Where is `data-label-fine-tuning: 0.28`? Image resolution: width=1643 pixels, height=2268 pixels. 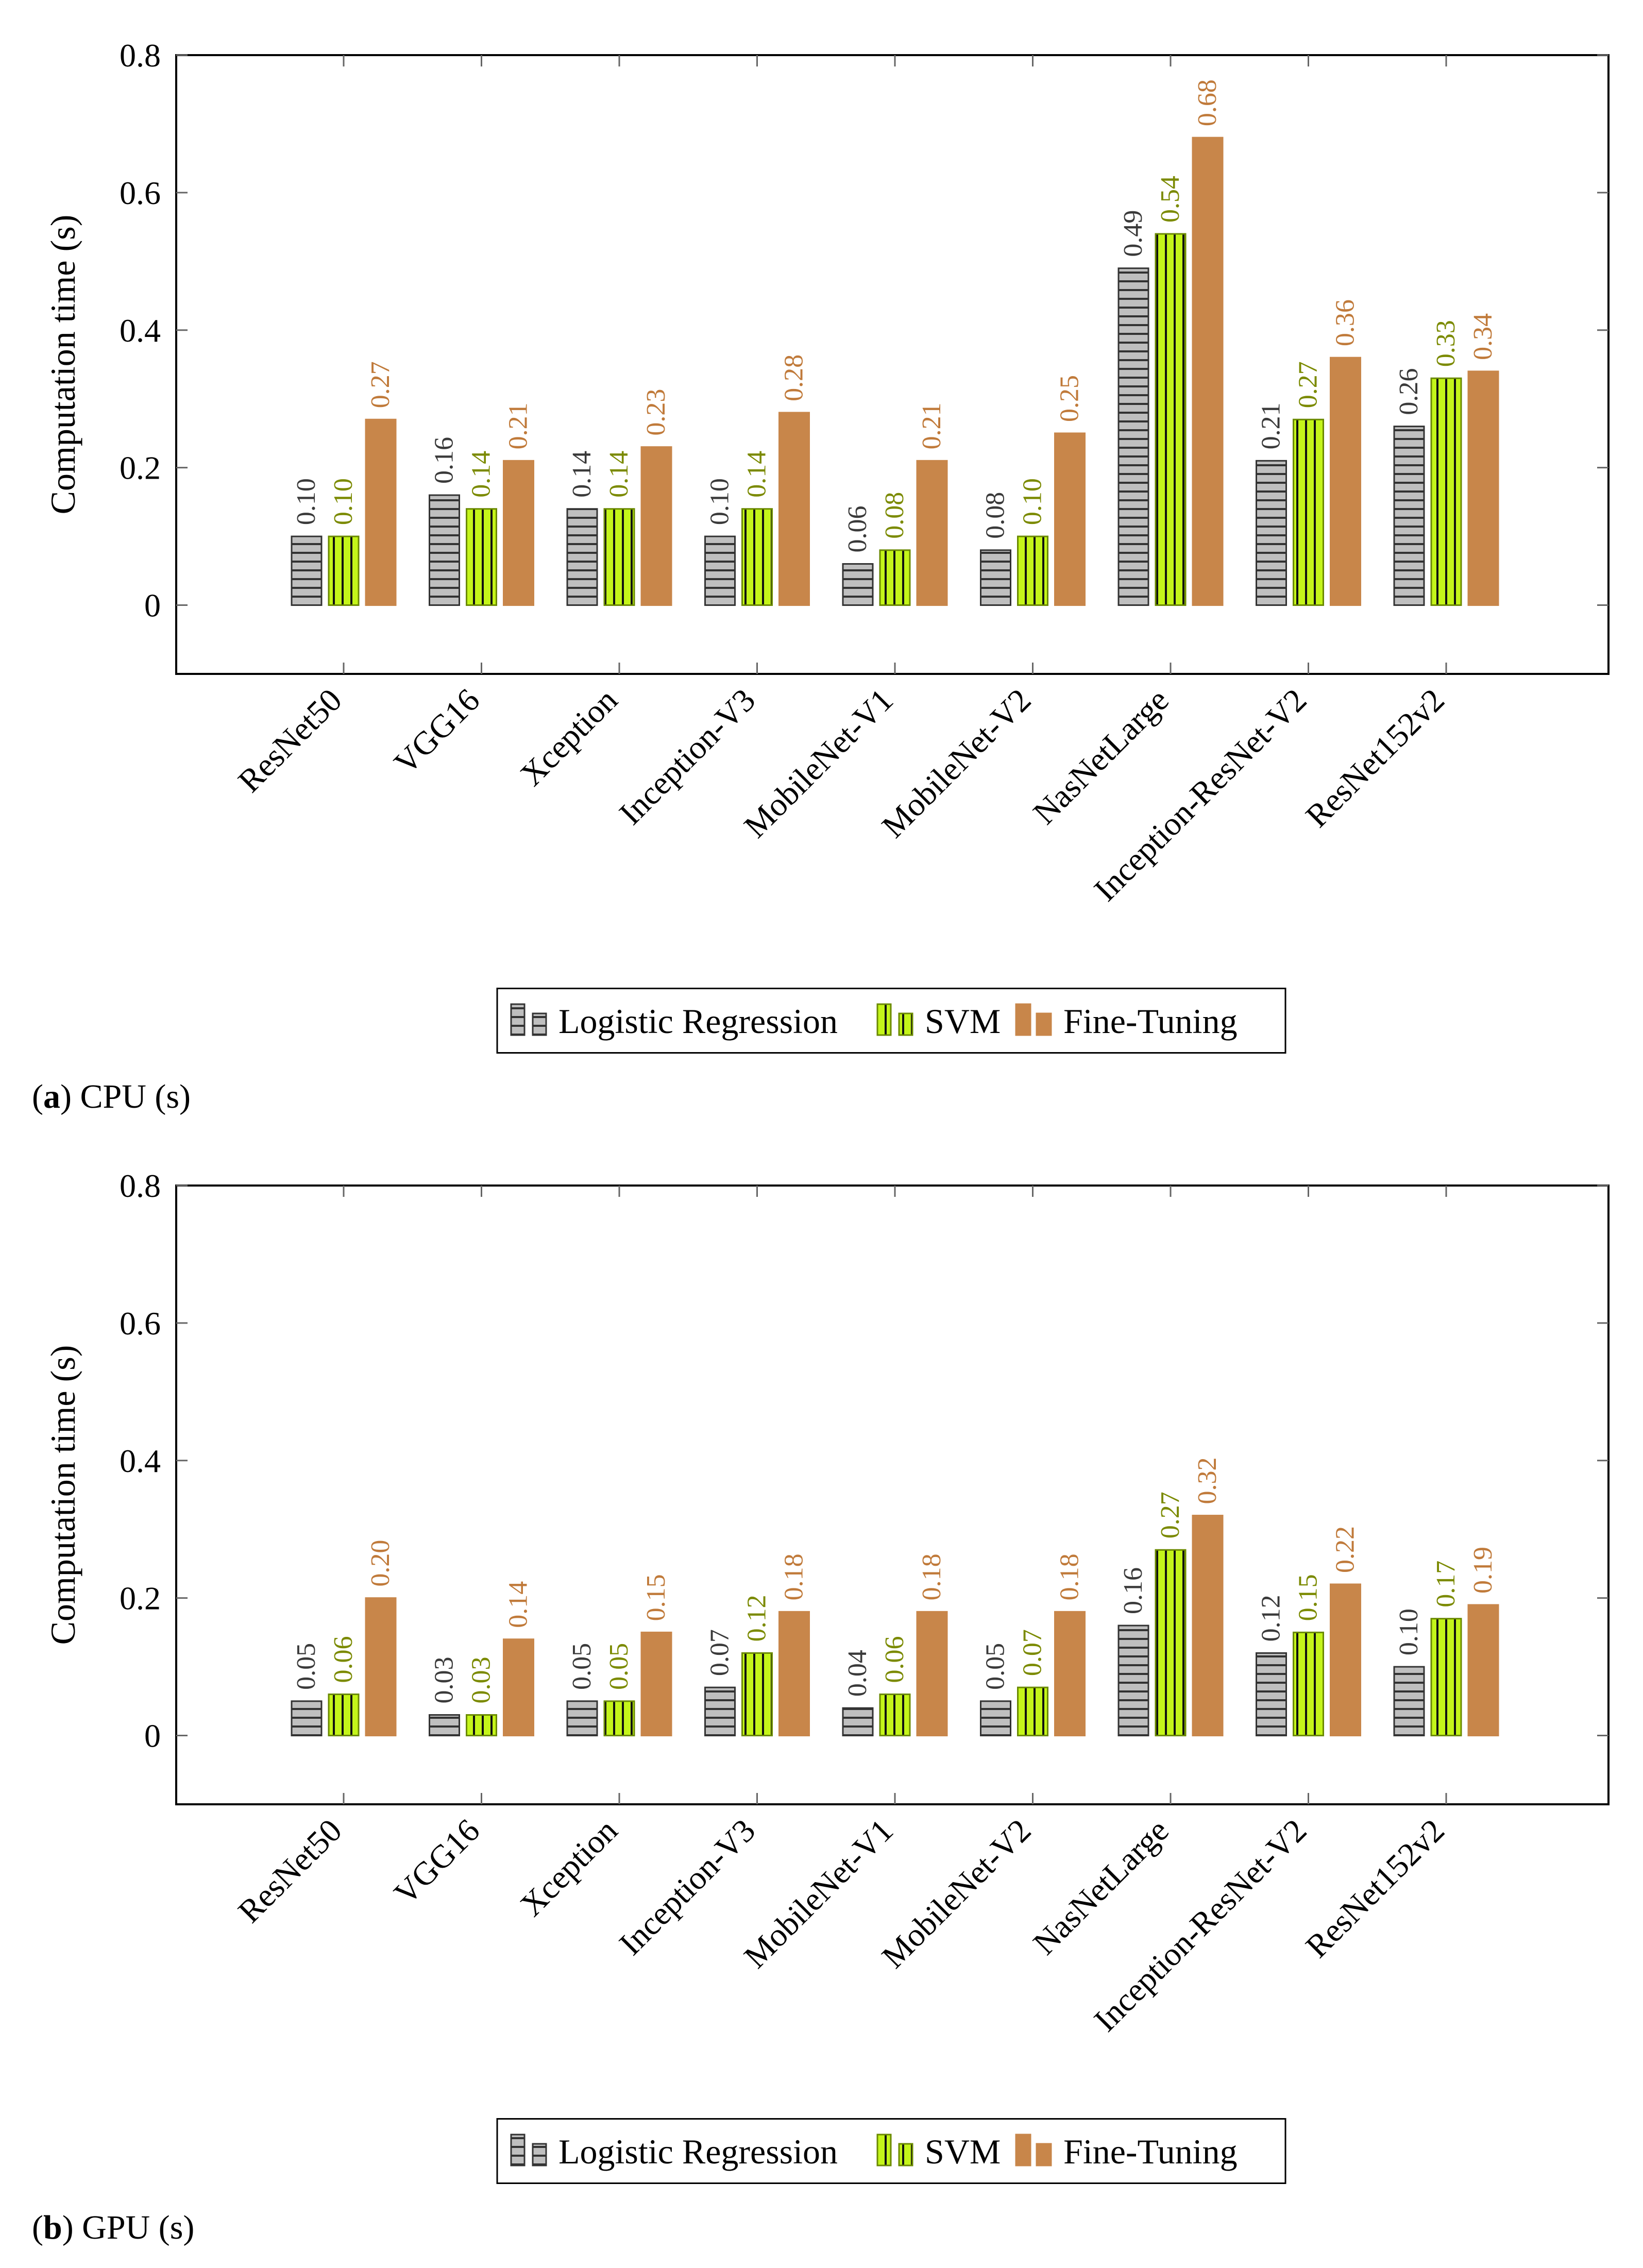
data-label-fine-tuning: 0.28 is located at coordinates (794, 378).